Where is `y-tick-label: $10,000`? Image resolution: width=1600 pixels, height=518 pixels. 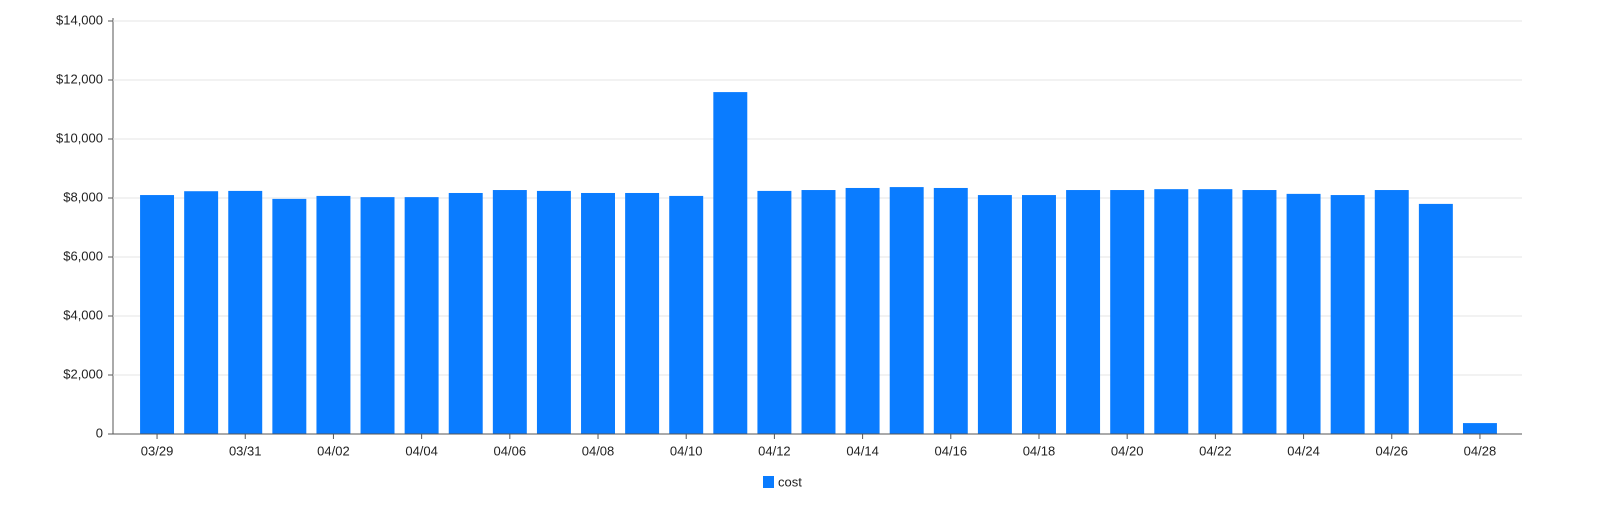 y-tick-label: $10,000 is located at coordinates (79, 137).